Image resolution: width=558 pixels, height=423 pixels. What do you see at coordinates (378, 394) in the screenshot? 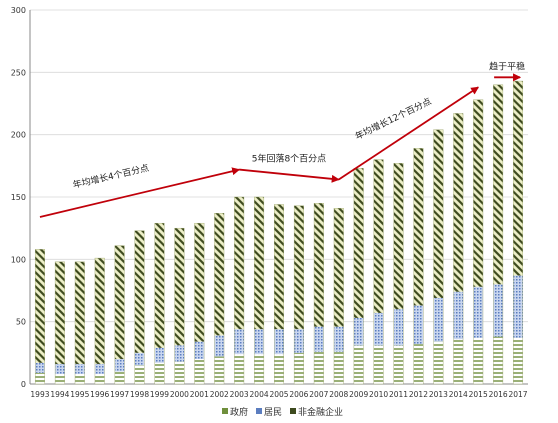
I see `x-tick-label: 2010` at bounding box center [378, 394].